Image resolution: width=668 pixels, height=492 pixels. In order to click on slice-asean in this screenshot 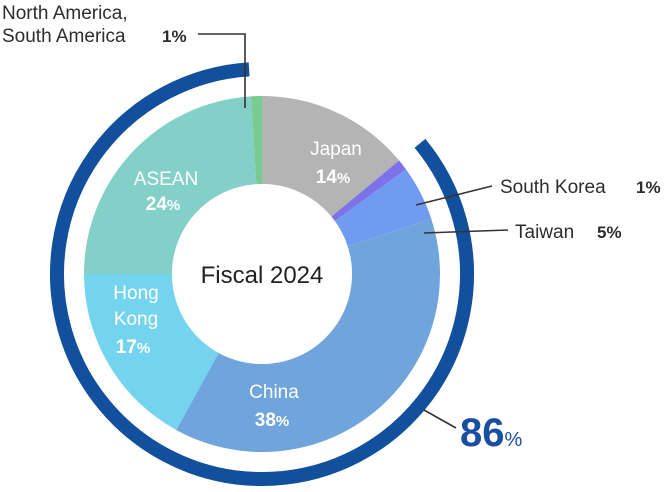, I will do `click(170, 185)`.